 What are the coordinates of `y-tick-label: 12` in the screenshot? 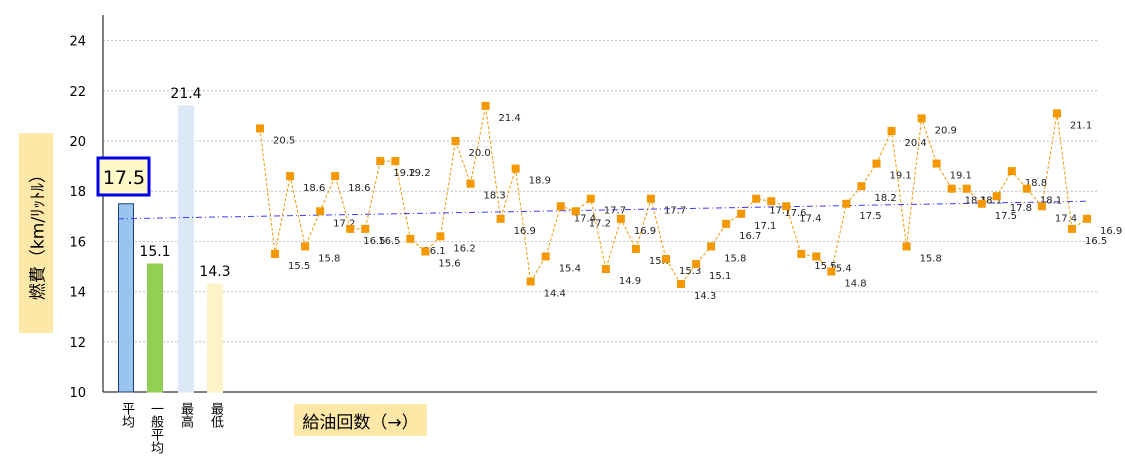 It's located at (77, 343).